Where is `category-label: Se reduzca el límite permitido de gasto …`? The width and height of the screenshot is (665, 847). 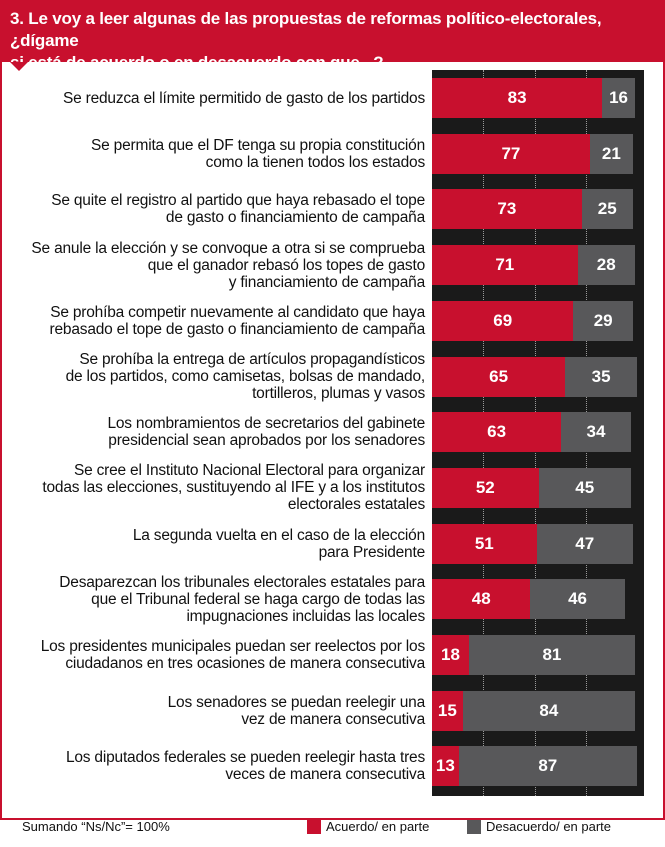
category-label: Se reduzca el límite permitido de gasto … is located at coordinates (215, 98).